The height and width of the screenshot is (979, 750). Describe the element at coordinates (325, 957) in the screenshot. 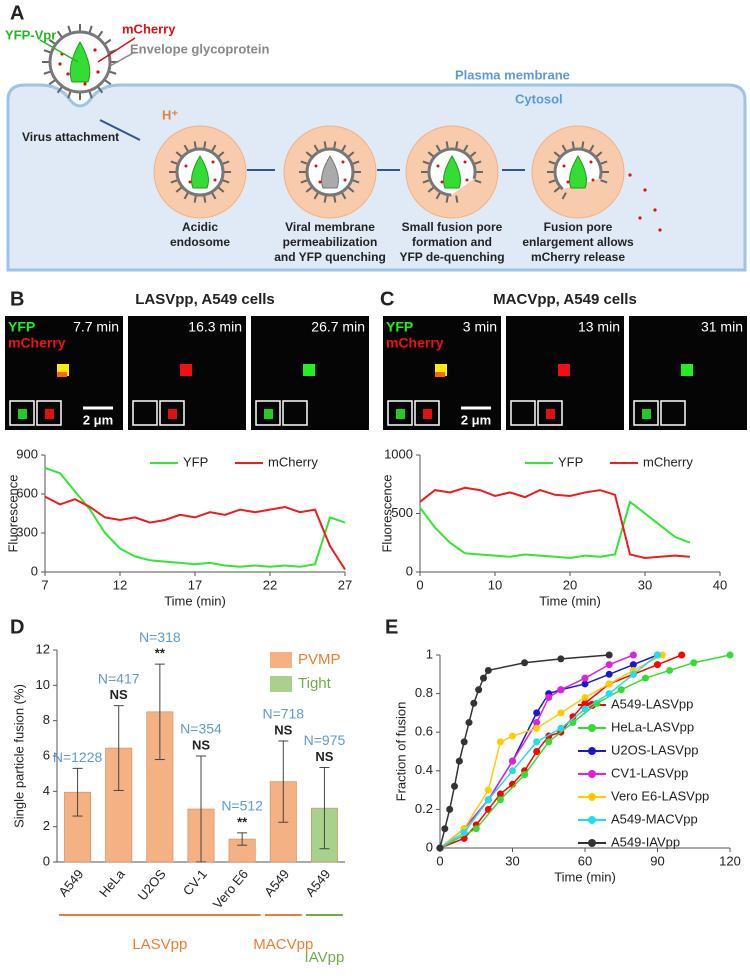

I see `group-label: IAVpp` at that location.